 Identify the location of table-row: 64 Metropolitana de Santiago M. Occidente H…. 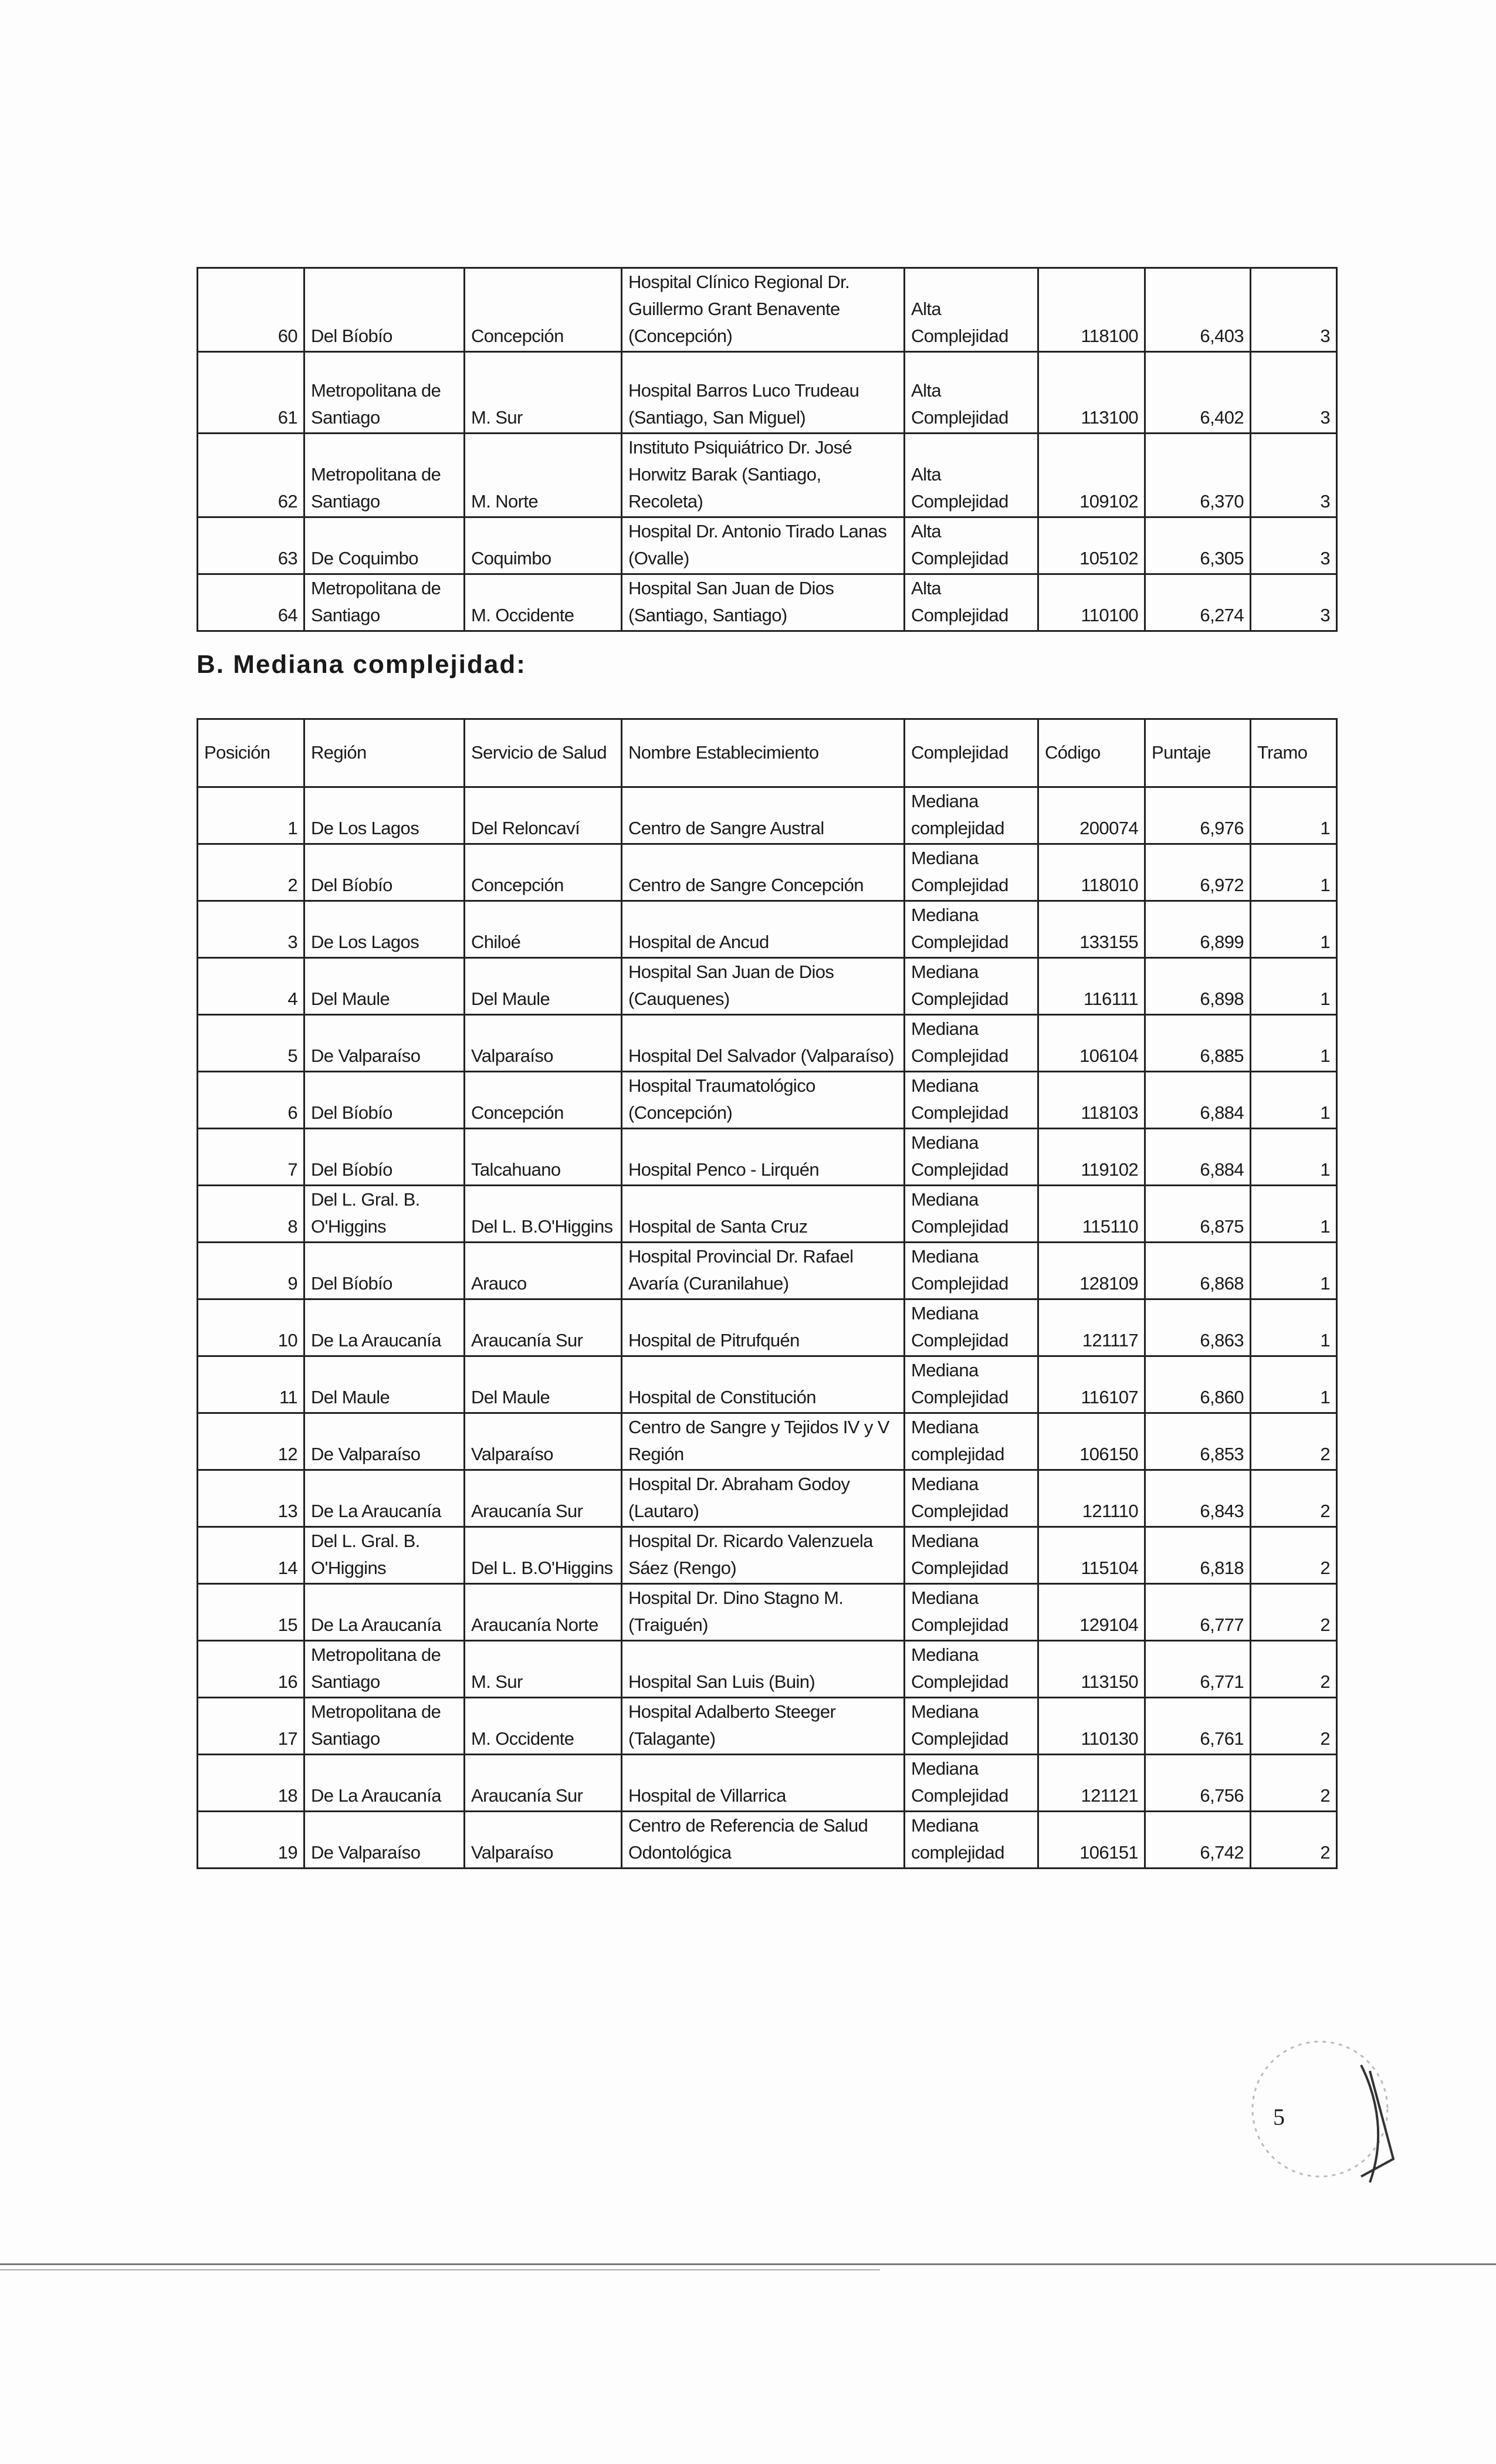
(768, 603).